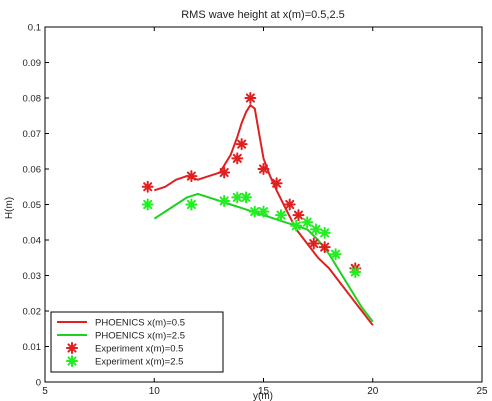 This screenshot has height=401, width=492. I want to click on x-axis-label: y(m), so click(263, 396).